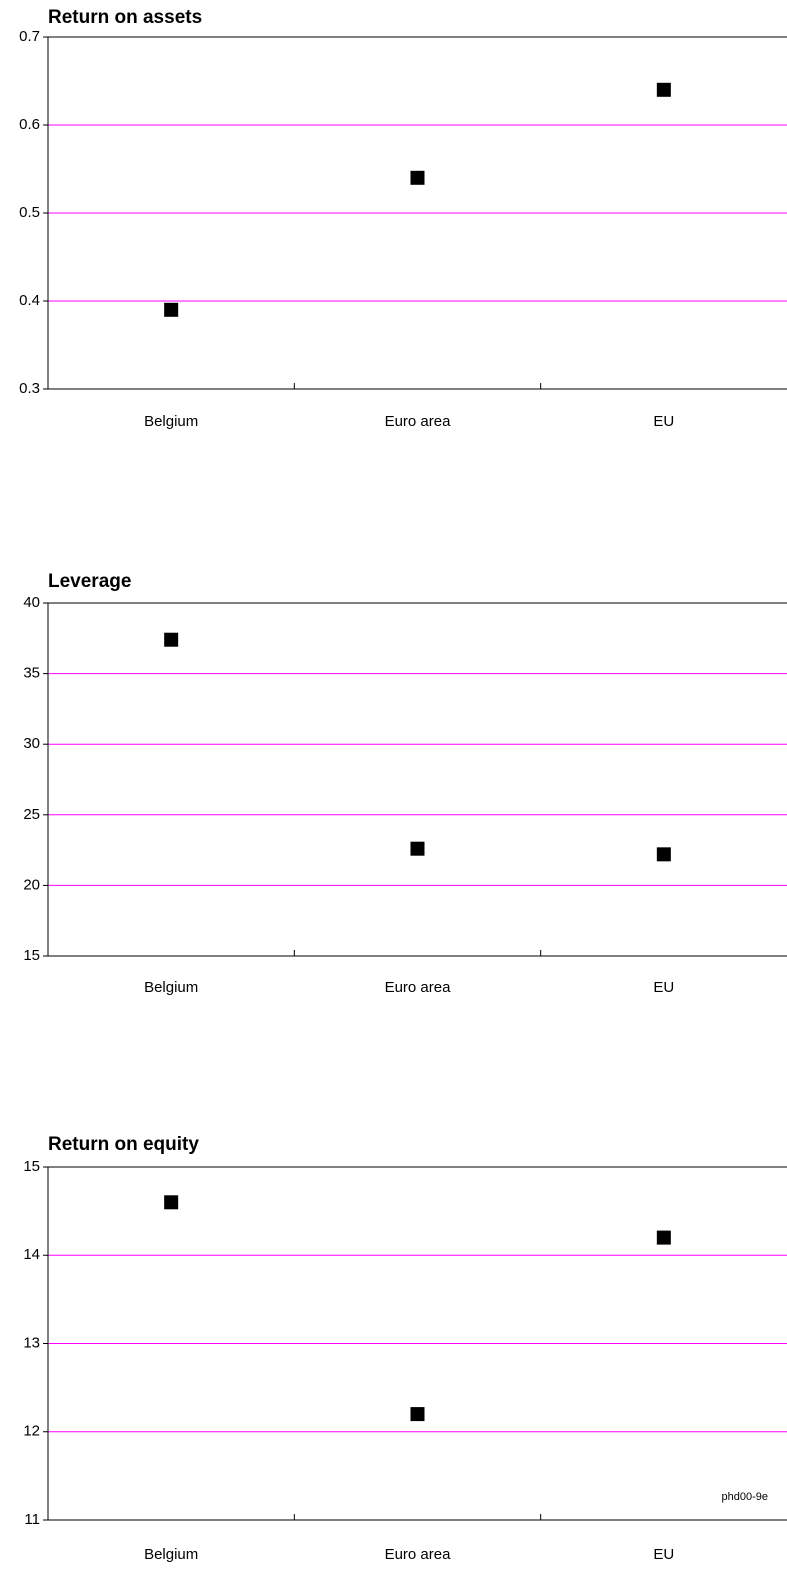 Image resolution: width=787 pixels, height=1583 pixels. Describe the element at coordinates (31, 884) in the screenshot. I see `y-tick-label: 20` at that location.